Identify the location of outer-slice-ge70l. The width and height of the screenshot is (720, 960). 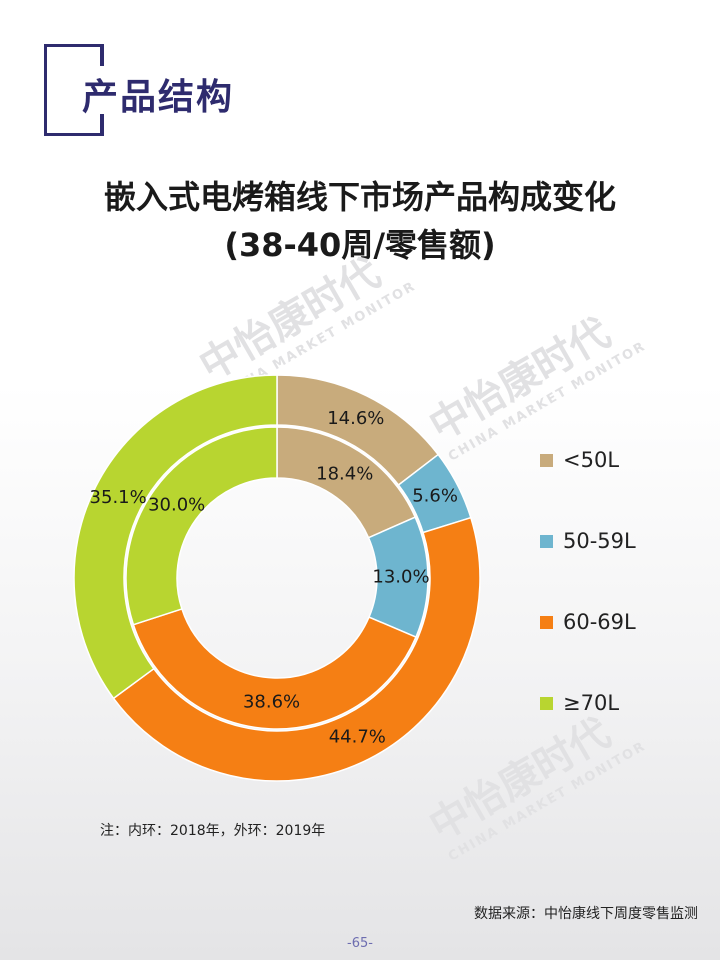
(175, 537).